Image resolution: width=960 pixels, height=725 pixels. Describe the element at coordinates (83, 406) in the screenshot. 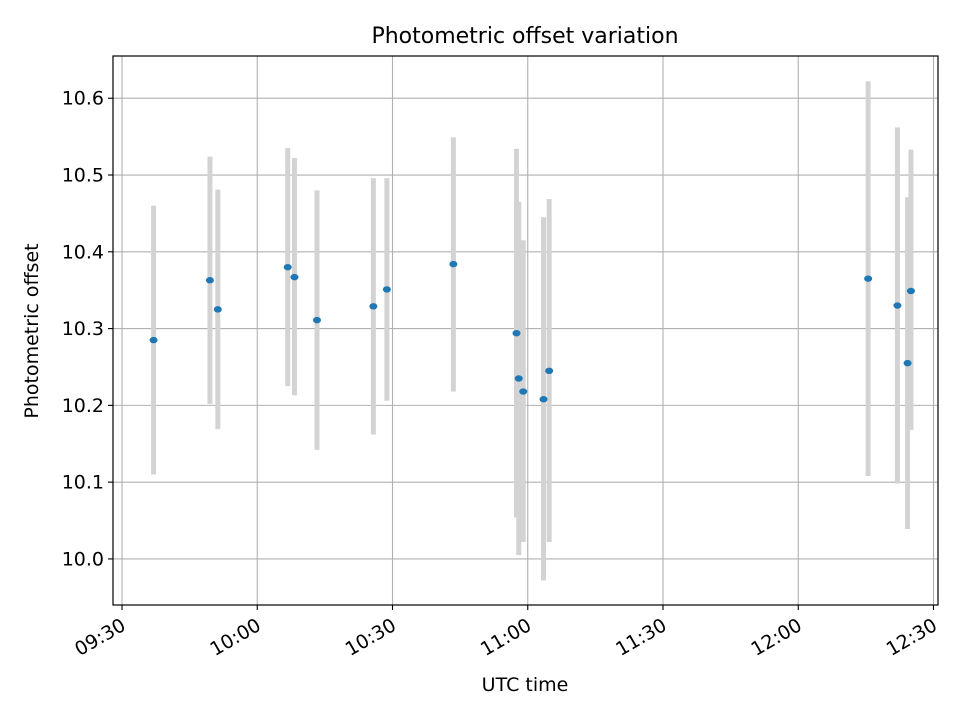

I see `y-tick-label: 10.2` at that location.